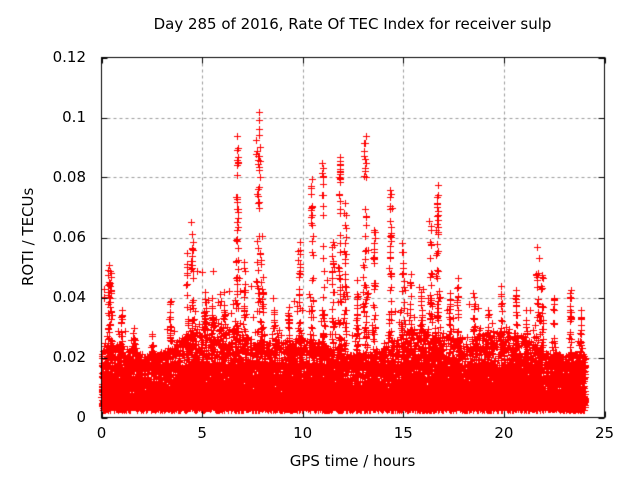 Image resolution: width=640 pixels, height=480 pixels. I want to click on y-tick-label: 0.04, so click(69, 297).